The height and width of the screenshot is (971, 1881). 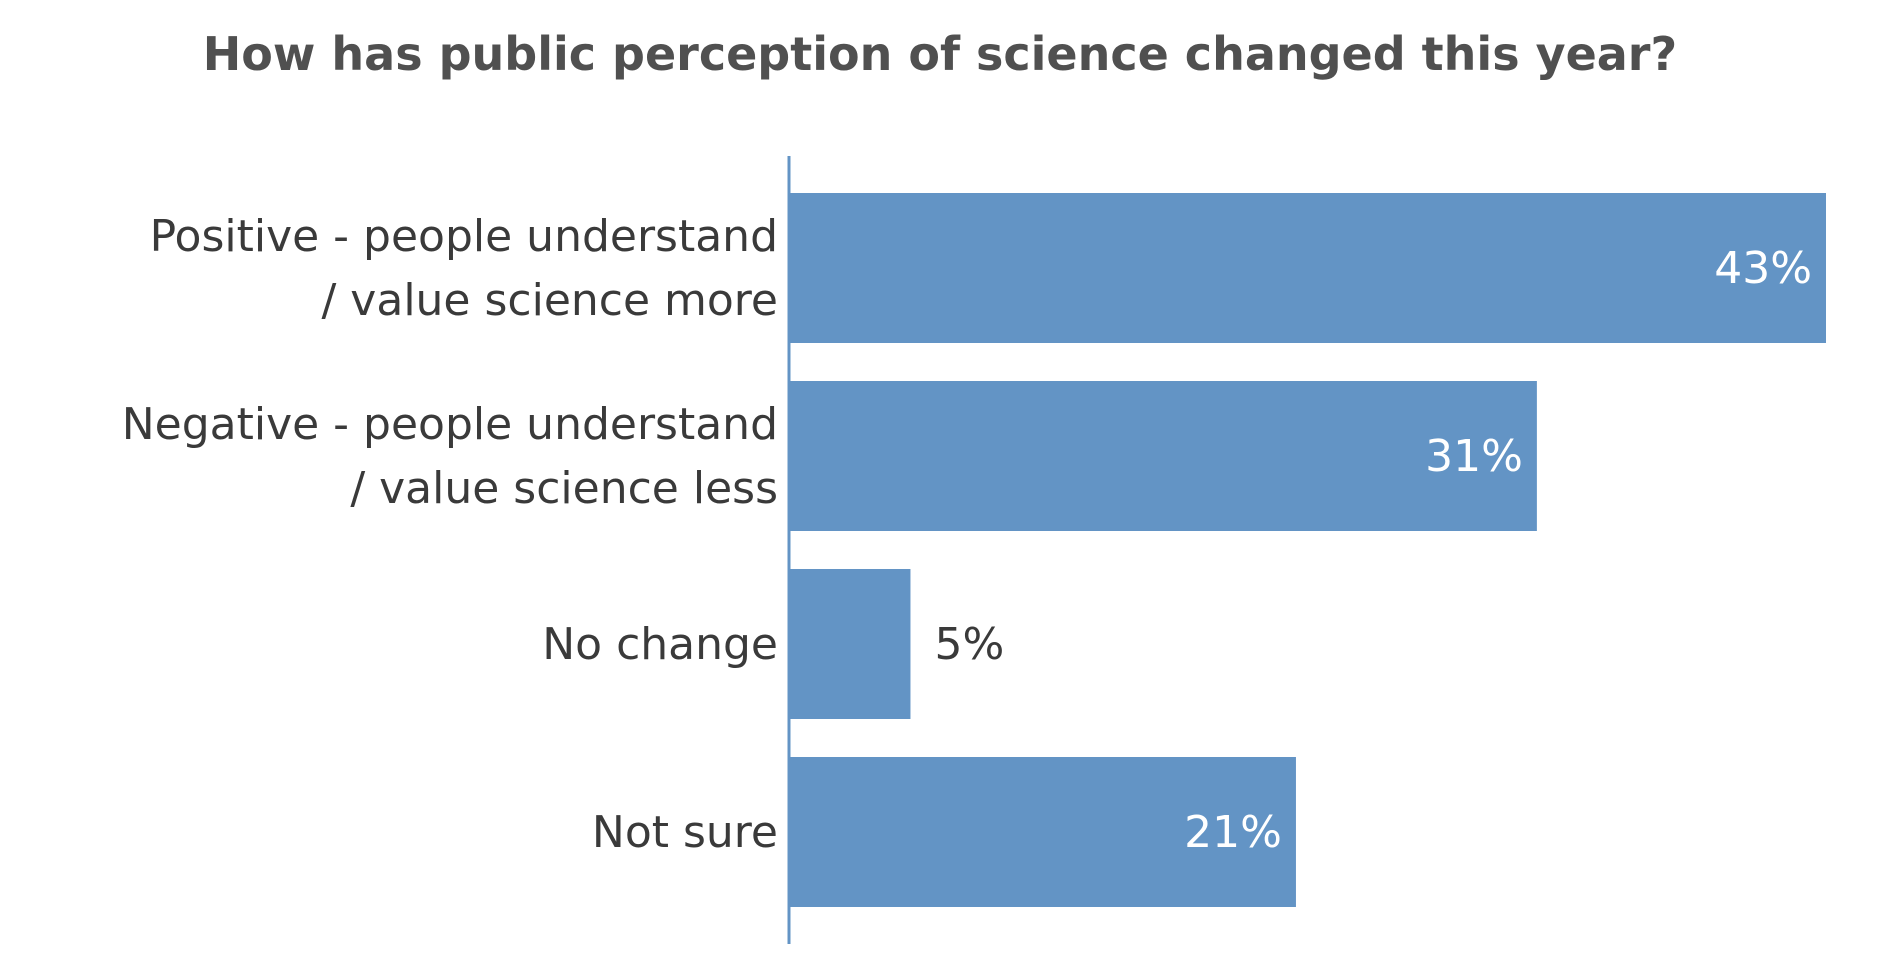 I want to click on category-label-3: Not sure, so click(x=685, y=832).